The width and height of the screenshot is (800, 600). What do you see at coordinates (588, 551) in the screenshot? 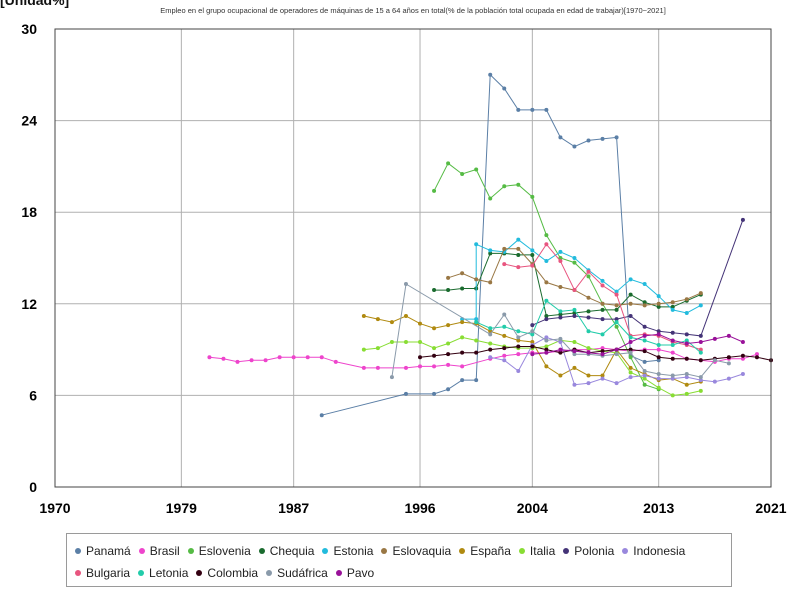
I see `legend-item-8: Polonia` at bounding box center [588, 551].